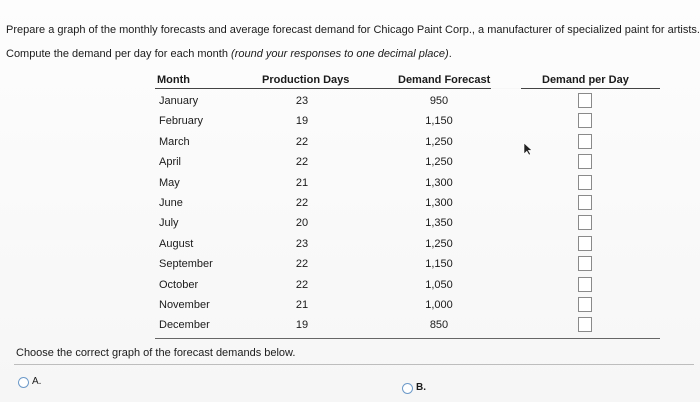  I want to click on mouse-pointer-icon, so click(528, 149).